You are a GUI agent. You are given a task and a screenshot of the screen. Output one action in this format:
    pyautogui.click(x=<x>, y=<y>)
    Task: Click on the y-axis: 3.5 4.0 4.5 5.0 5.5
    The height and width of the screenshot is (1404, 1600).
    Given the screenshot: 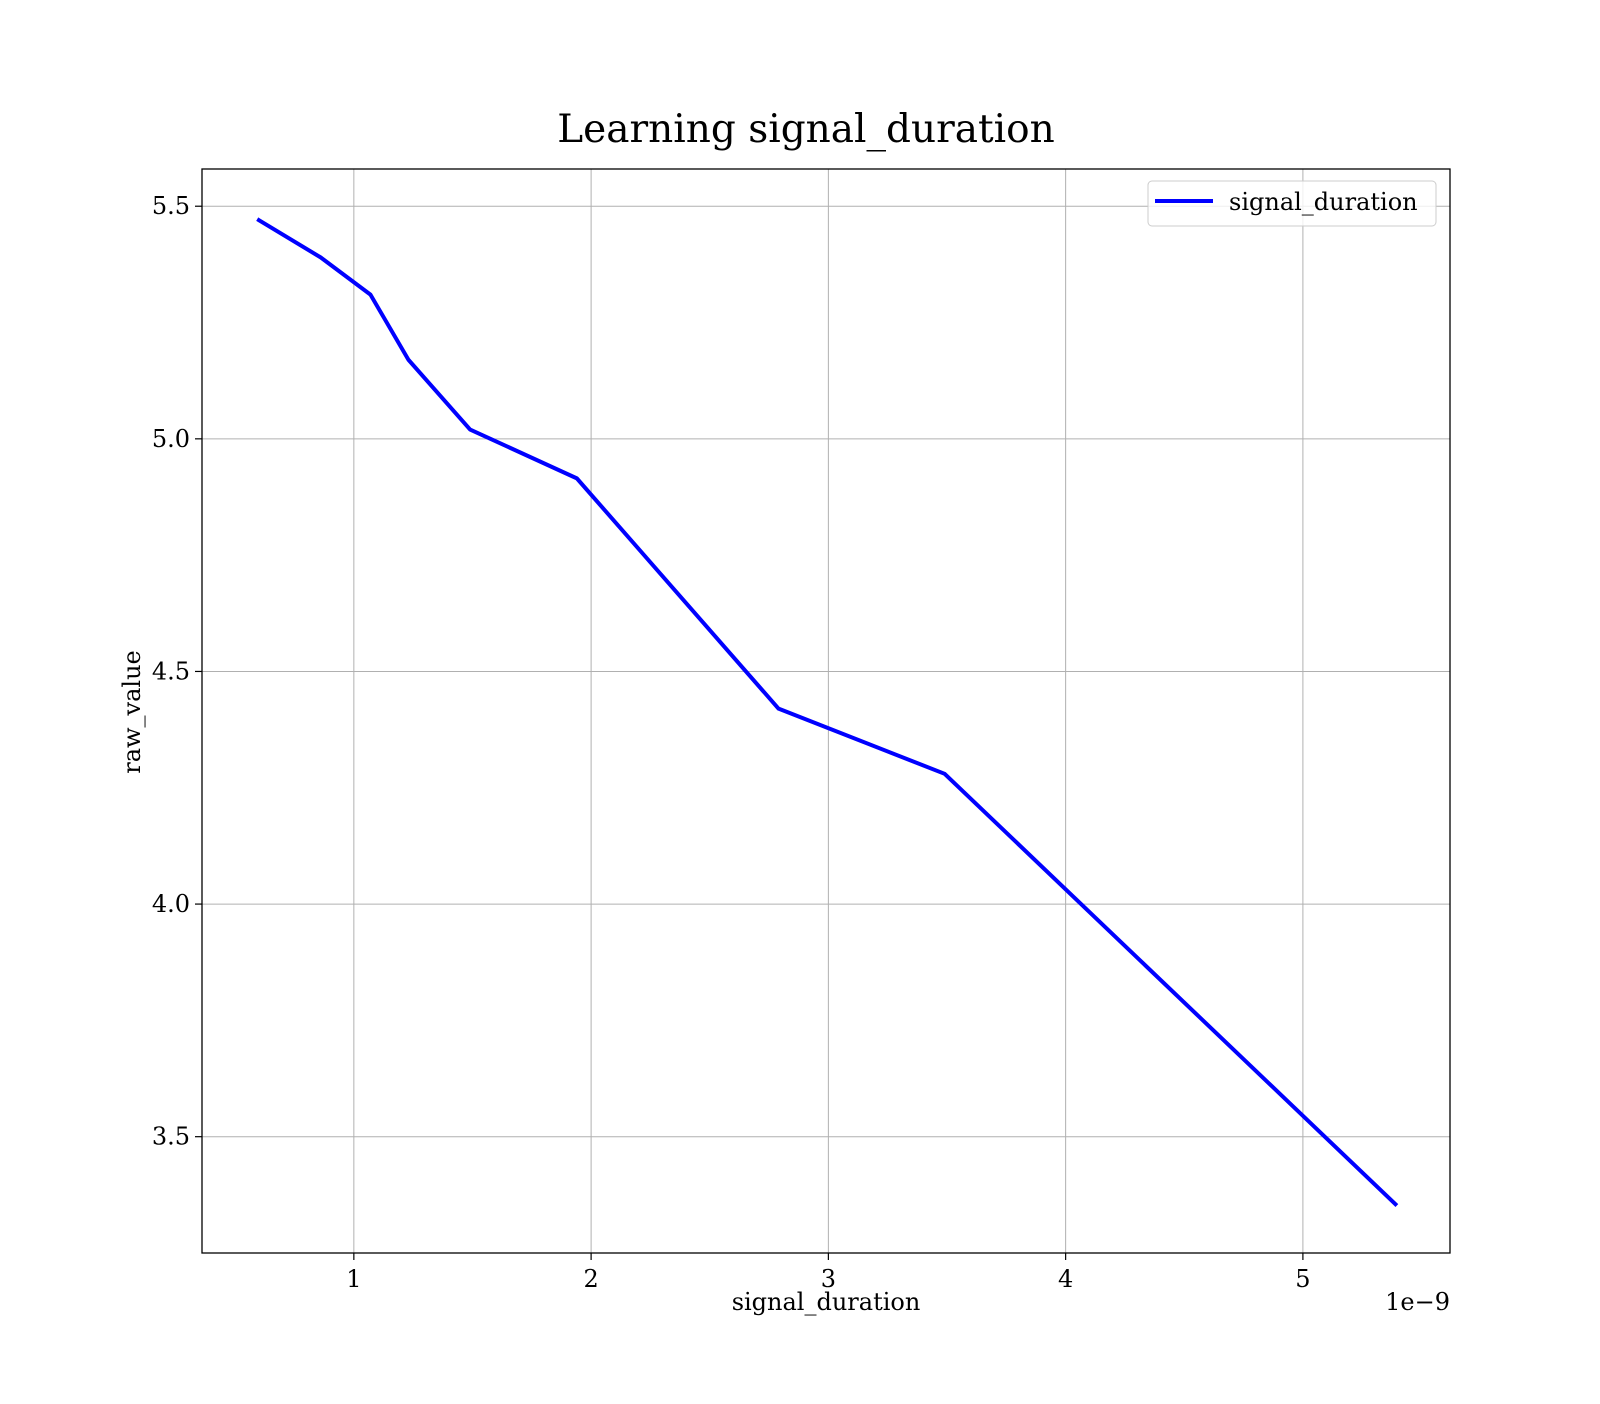 What is the action you would take?
    pyautogui.click(x=177, y=671)
    